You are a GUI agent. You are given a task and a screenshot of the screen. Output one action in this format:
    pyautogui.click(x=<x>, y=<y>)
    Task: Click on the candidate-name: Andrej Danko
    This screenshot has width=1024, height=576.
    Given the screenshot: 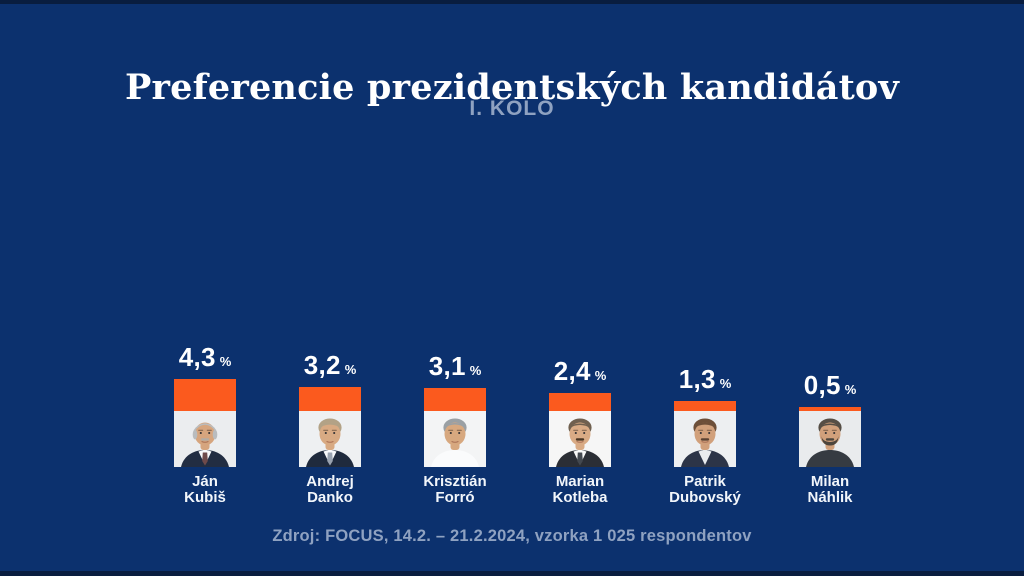 What is the action you would take?
    pyautogui.click(x=330, y=490)
    